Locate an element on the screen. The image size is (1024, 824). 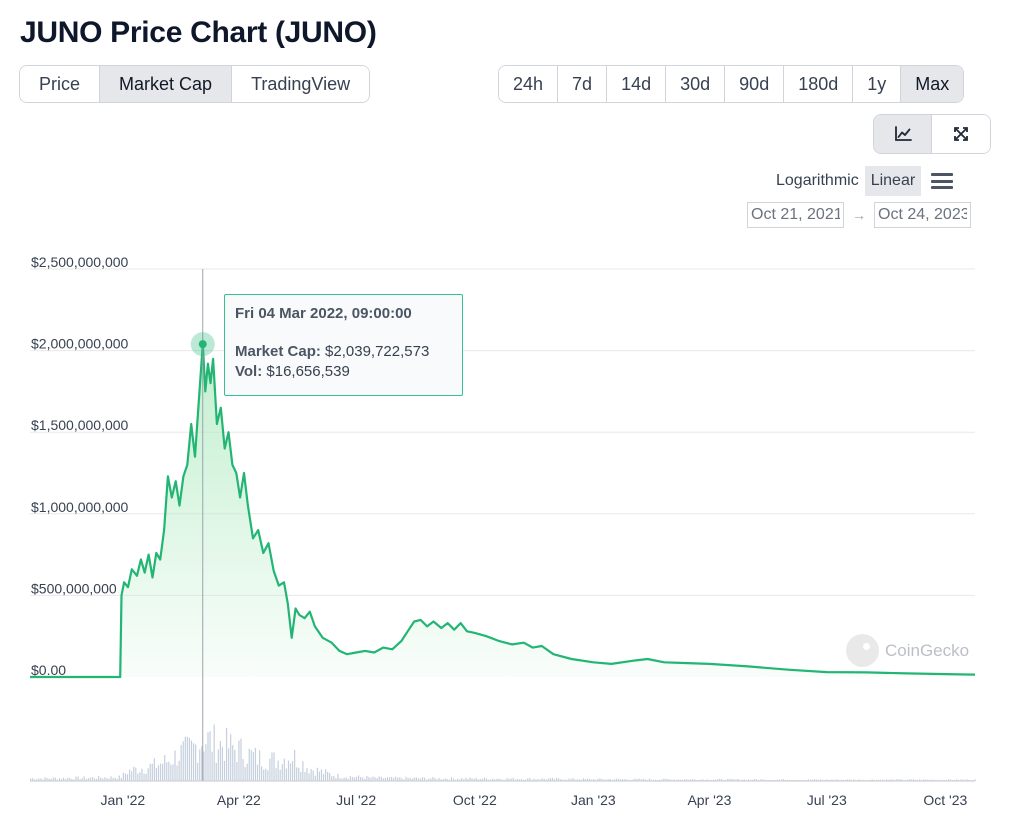
tooltip-market-cap-label: Market Cap: is located at coordinates (278, 351).